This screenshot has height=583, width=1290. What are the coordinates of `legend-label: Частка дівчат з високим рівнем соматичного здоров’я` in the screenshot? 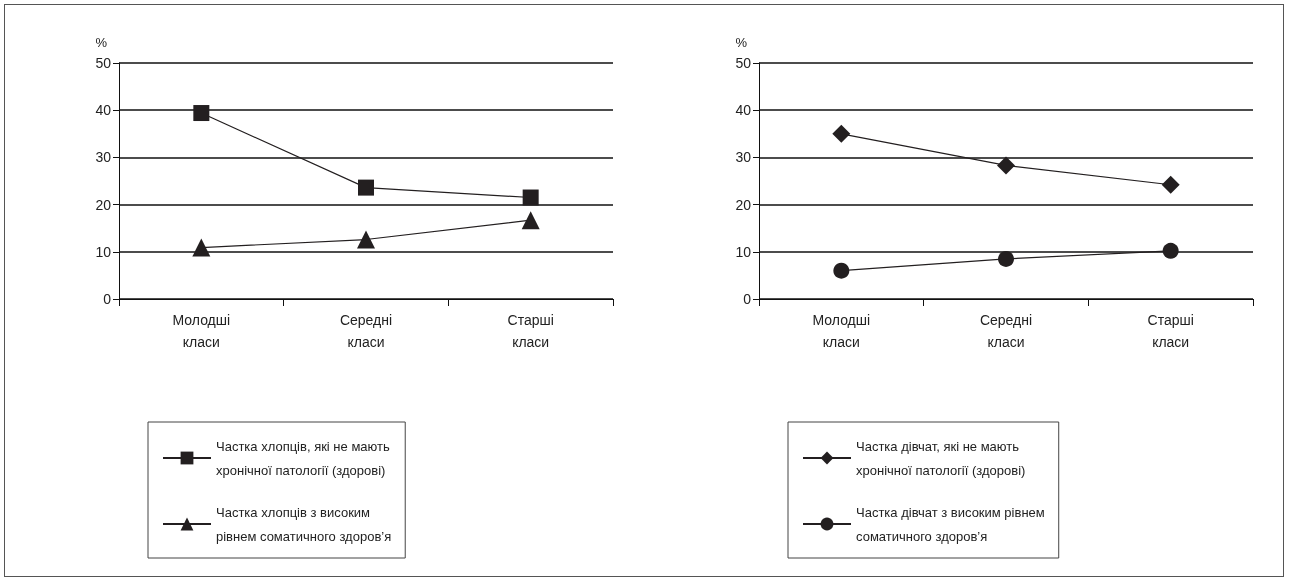 It's located at (950, 524).